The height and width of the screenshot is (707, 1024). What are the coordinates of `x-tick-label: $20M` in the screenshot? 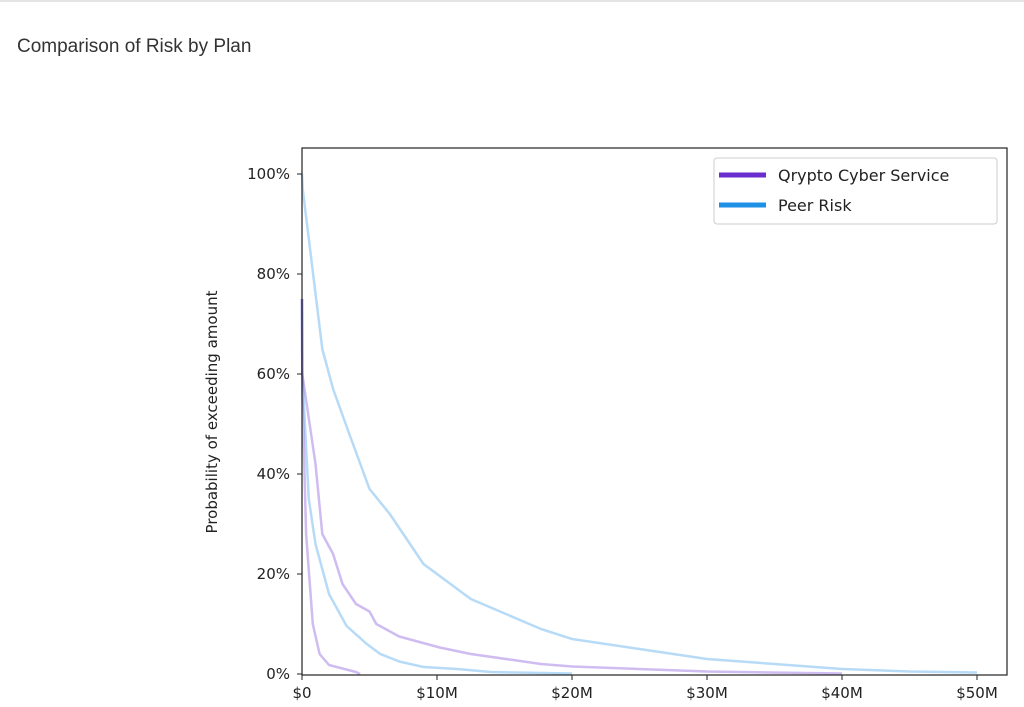 It's located at (572, 693).